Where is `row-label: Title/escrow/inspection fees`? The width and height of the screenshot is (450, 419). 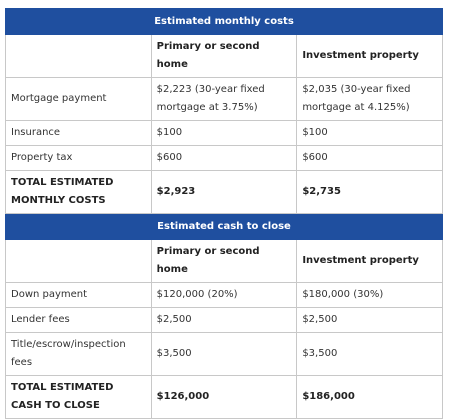 row-label: Title/escrow/inspection fees is located at coordinates (78, 354).